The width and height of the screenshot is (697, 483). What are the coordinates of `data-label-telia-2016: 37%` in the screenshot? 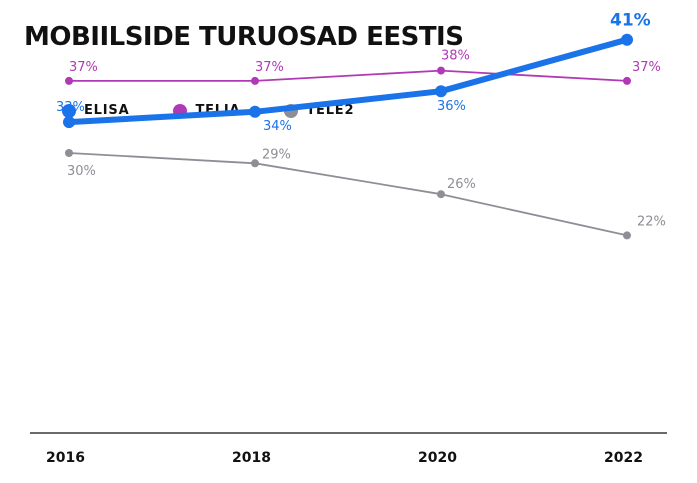 It's located at (83, 67).